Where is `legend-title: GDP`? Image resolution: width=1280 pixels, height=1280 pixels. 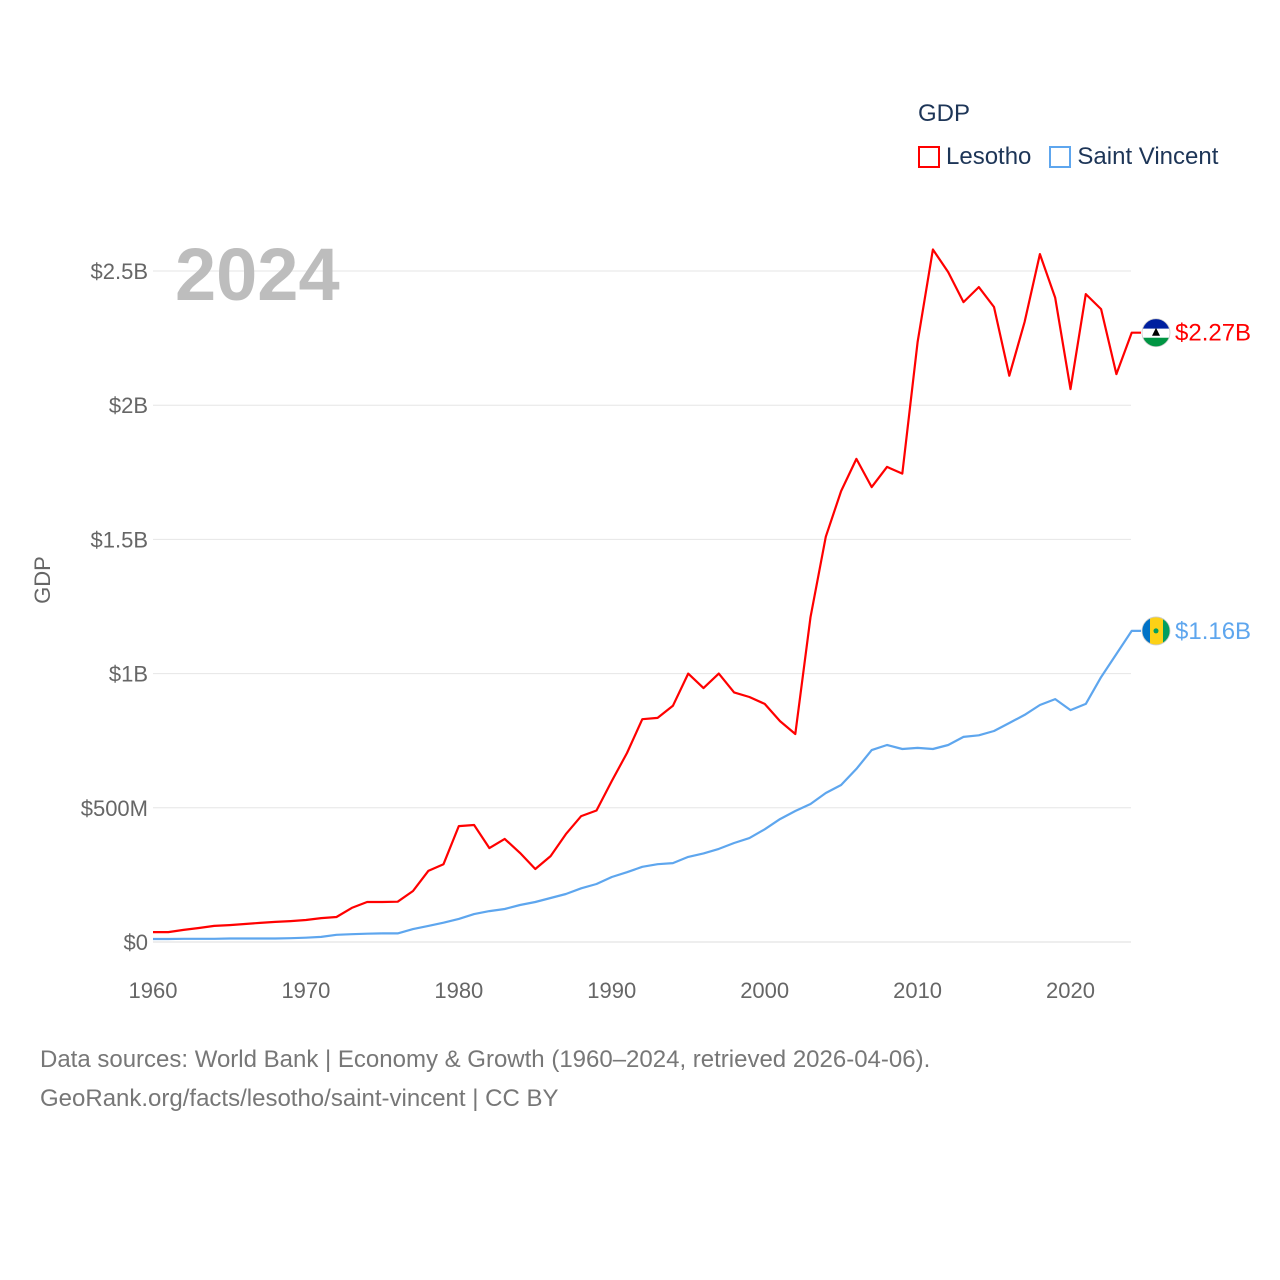
legend-title: GDP is located at coordinates (944, 113).